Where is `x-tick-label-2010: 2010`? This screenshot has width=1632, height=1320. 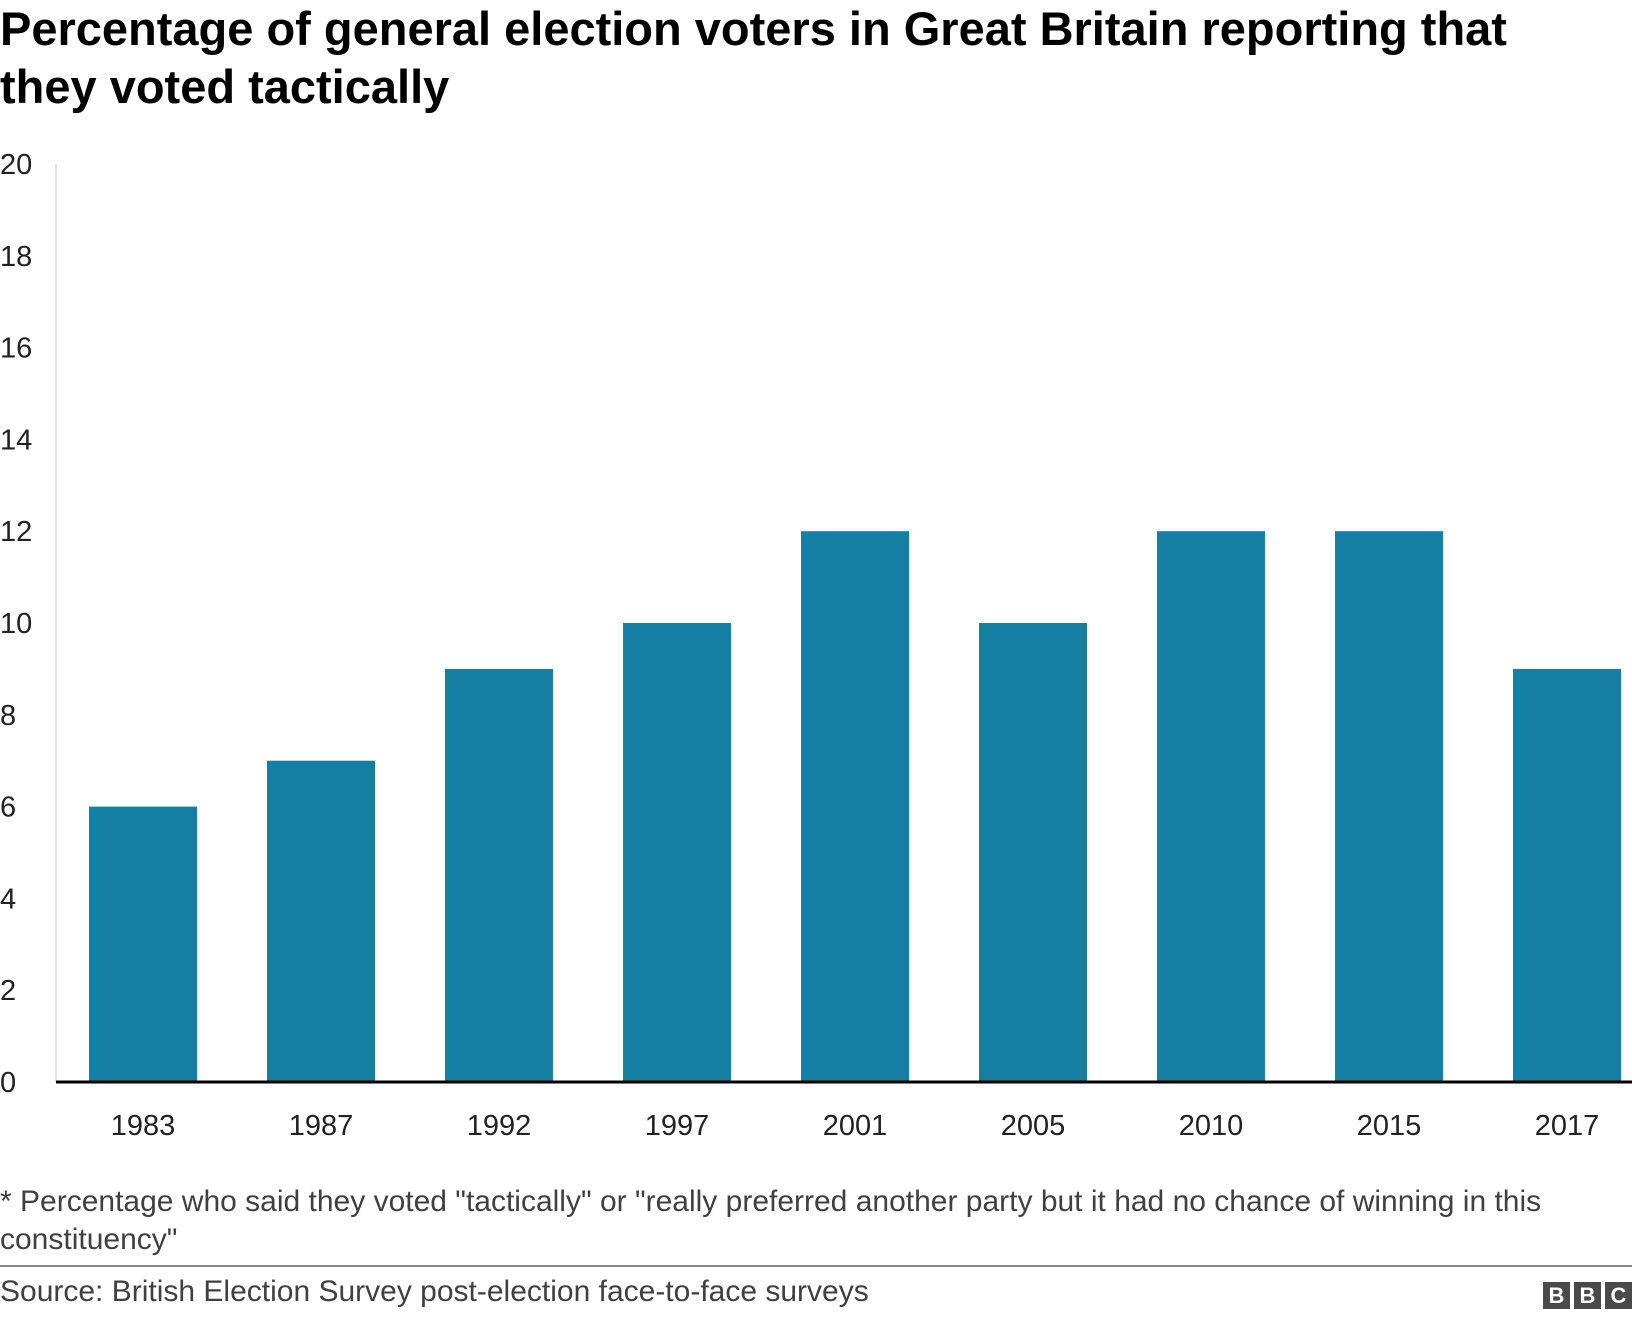 x-tick-label-2010: 2010 is located at coordinates (1211, 1126).